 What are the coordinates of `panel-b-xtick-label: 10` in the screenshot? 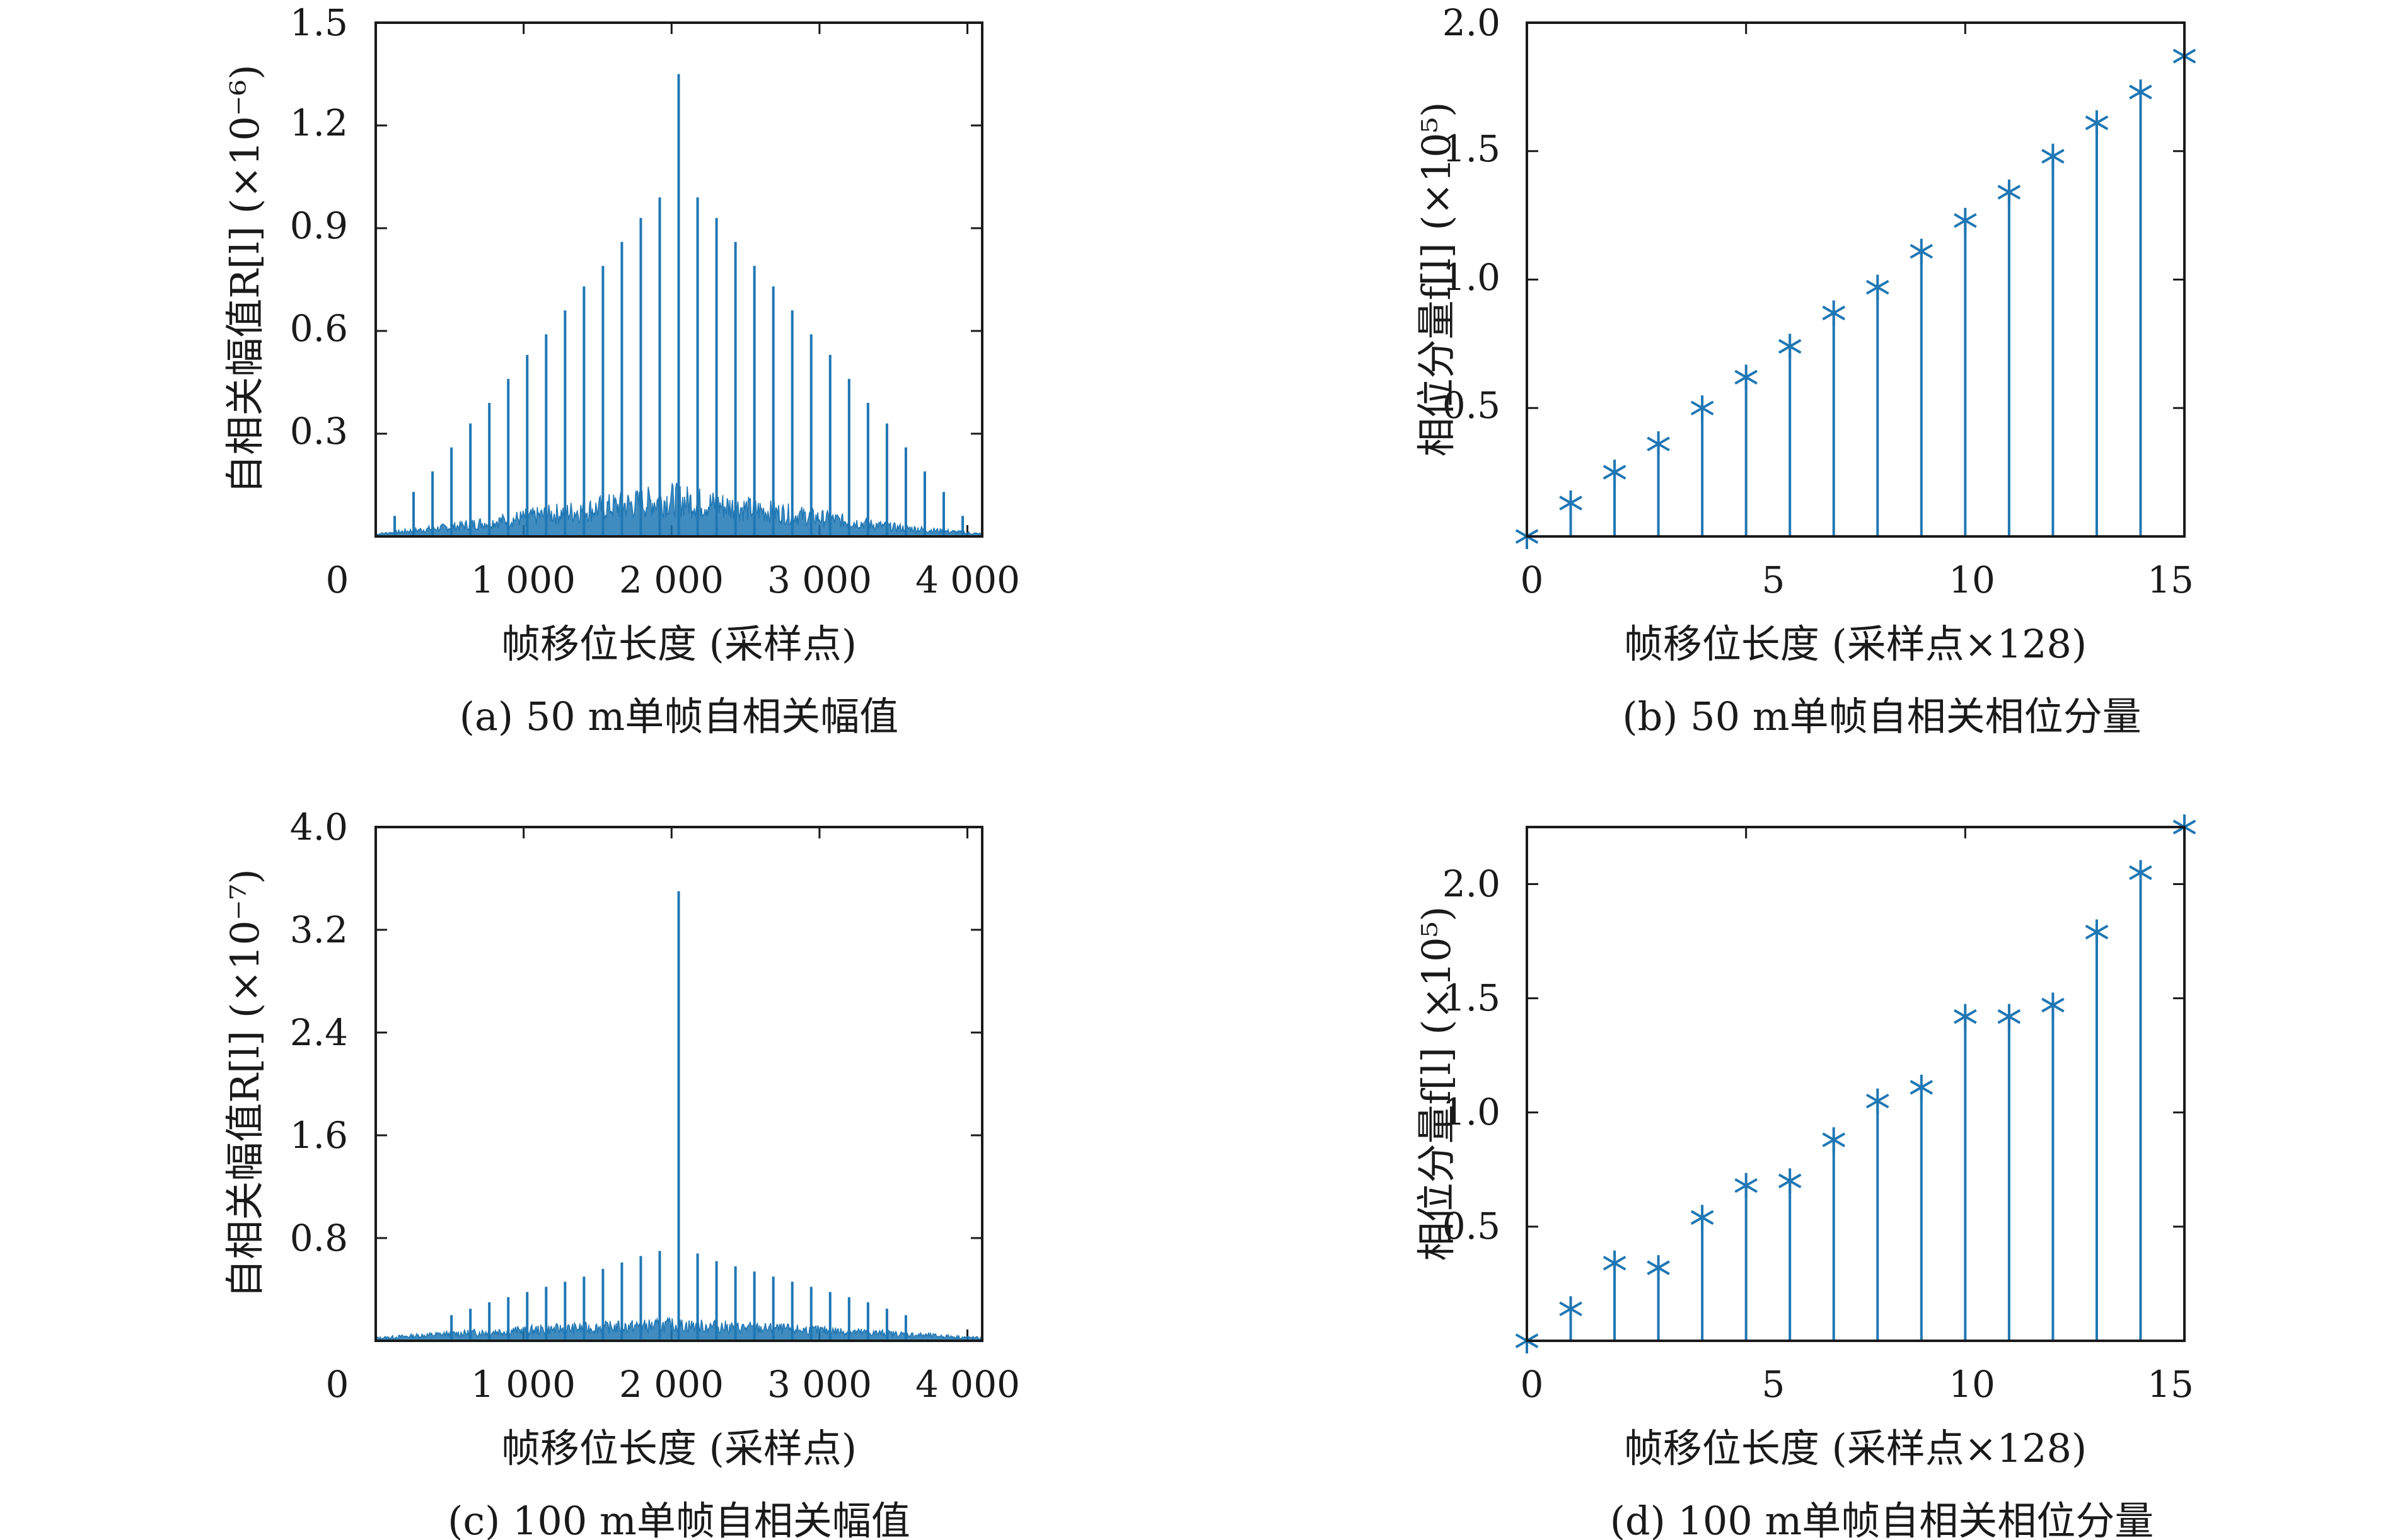 It's located at (1972, 580).